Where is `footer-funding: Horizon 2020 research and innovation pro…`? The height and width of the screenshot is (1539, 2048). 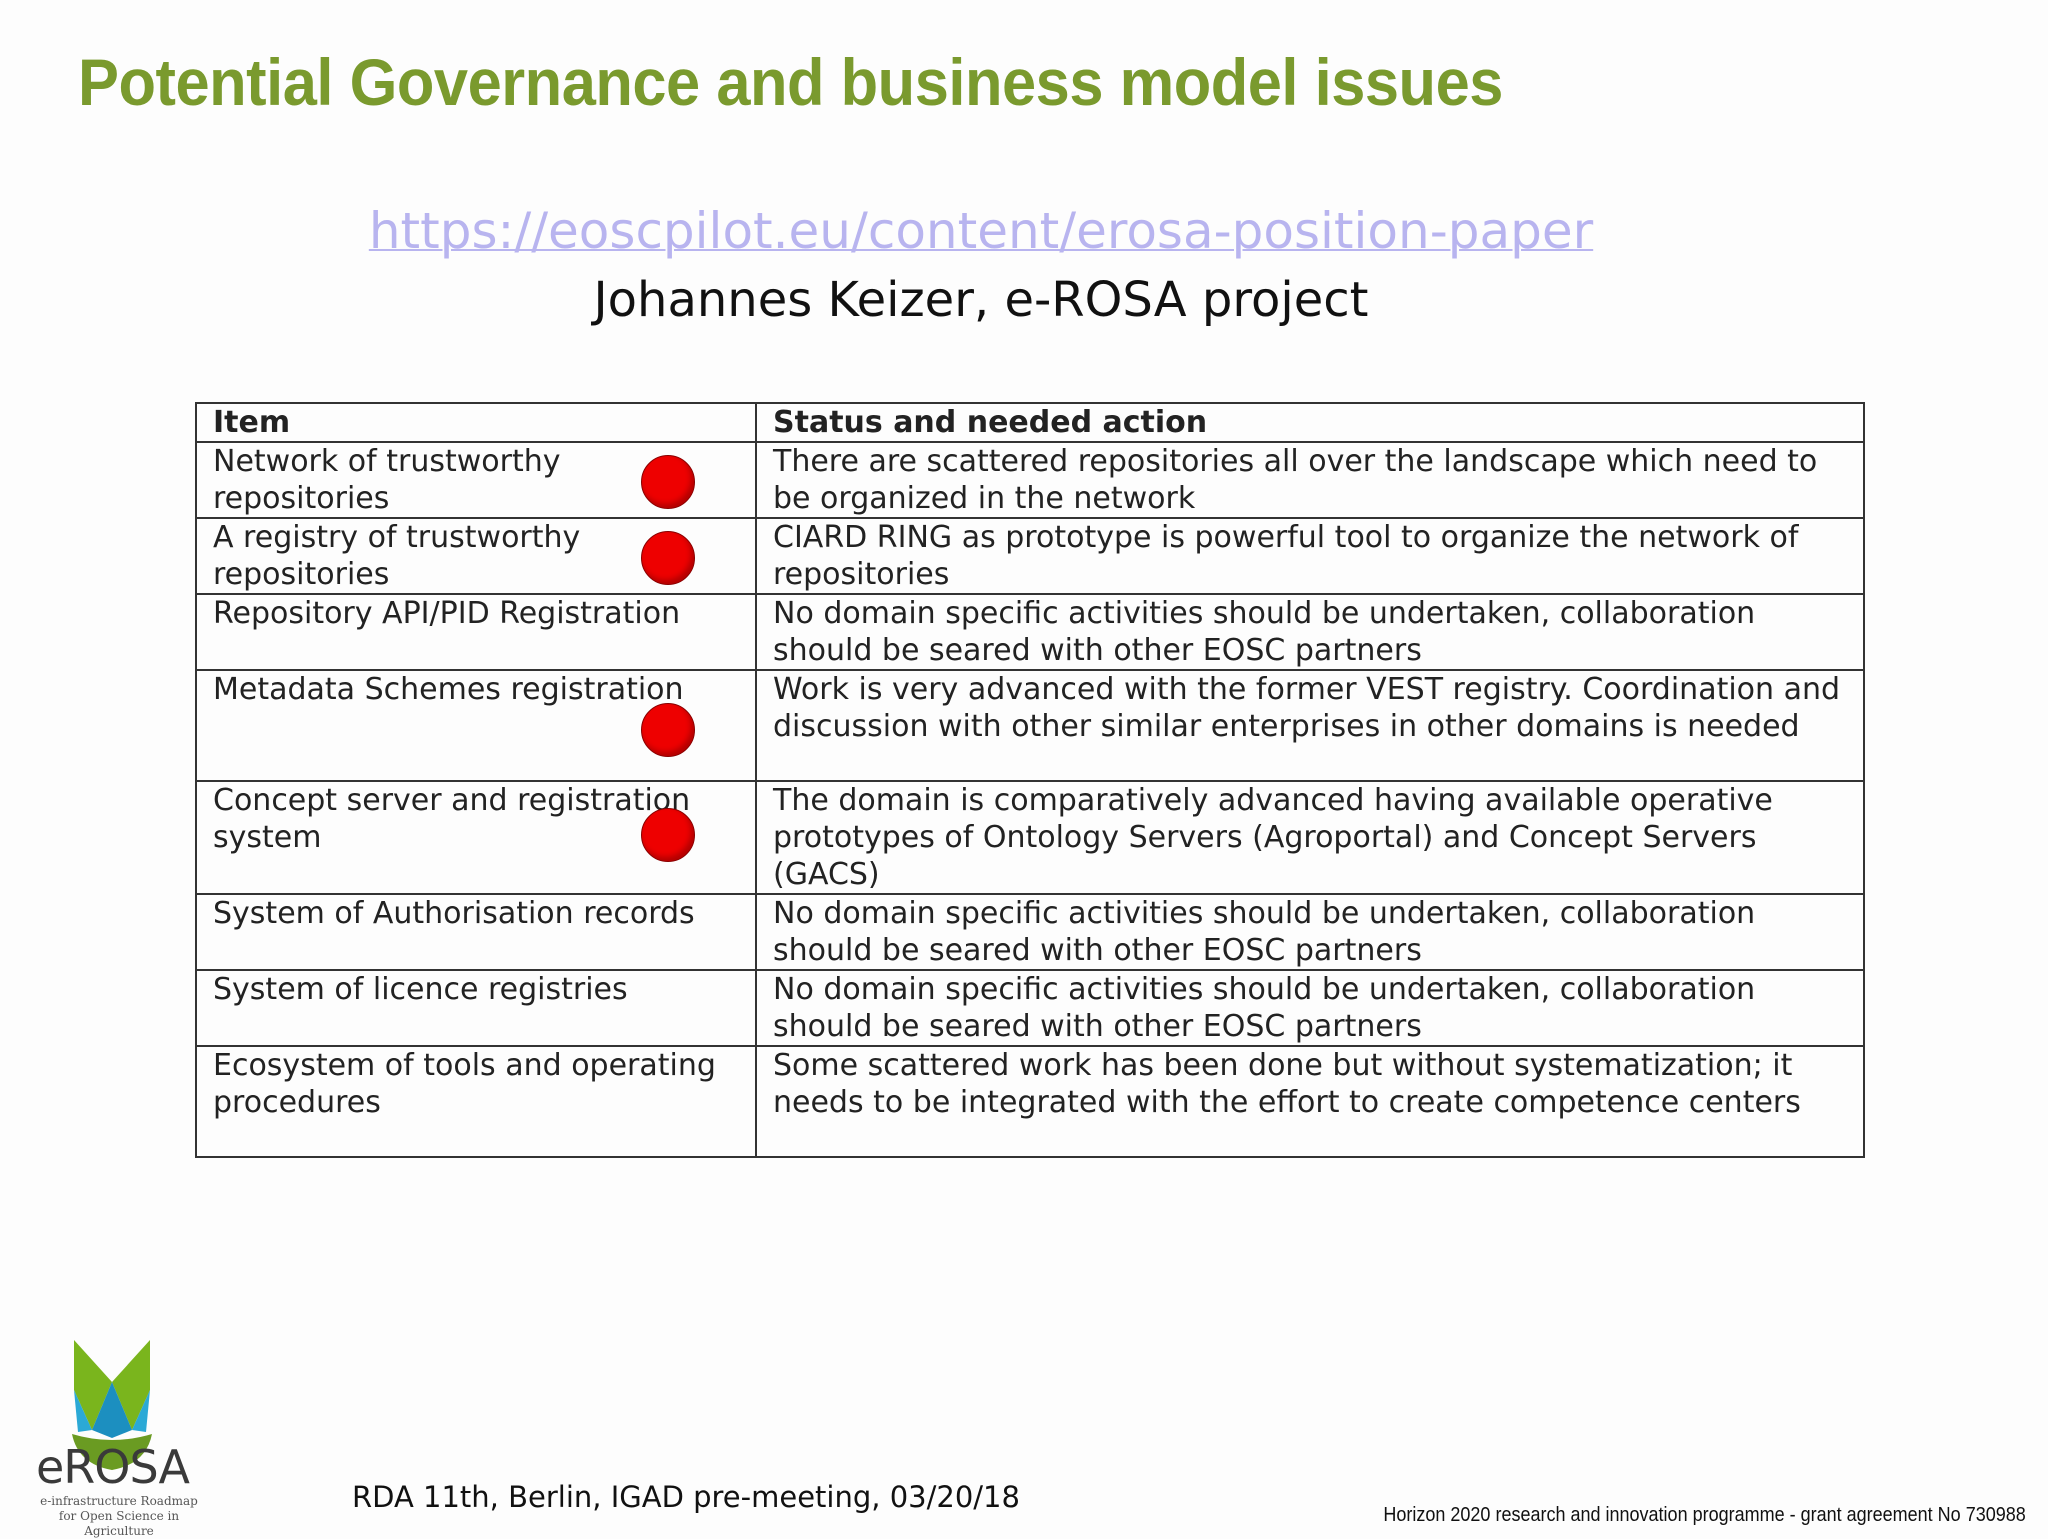 footer-funding: Horizon 2020 research and innovation pro… is located at coordinates (1704, 1515).